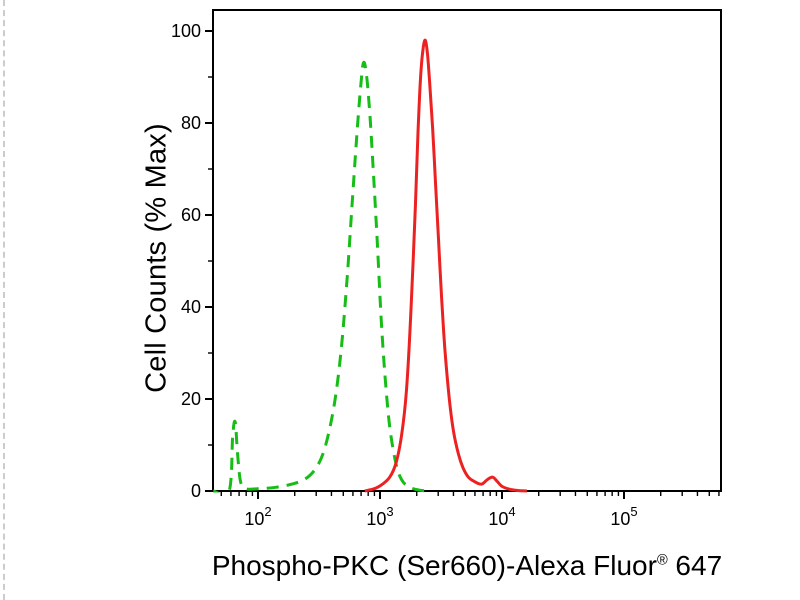  I want to click on x-axis-label-text: Phospho-PKC (Ser660)-Alexa Fluor, so click(434, 565).